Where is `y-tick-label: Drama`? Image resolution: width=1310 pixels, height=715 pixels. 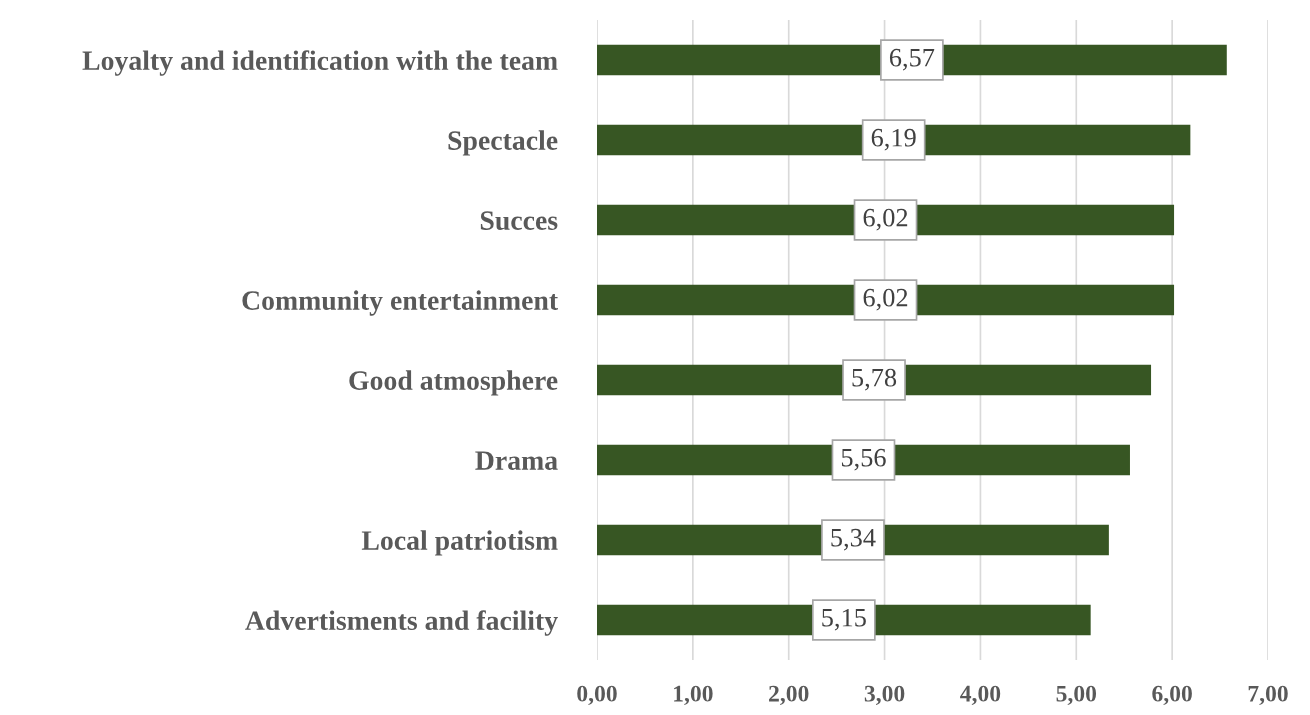
y-tick-label: Drama is located at coordinates (516, 460).